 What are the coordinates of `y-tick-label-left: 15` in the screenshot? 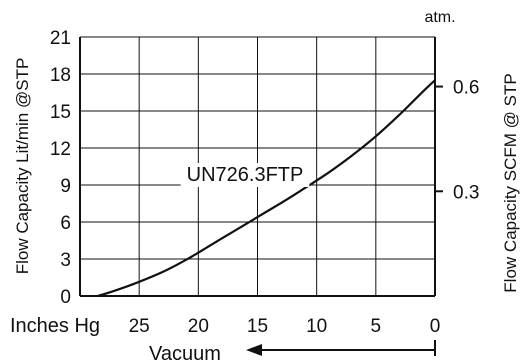 It's located at (60, 112).